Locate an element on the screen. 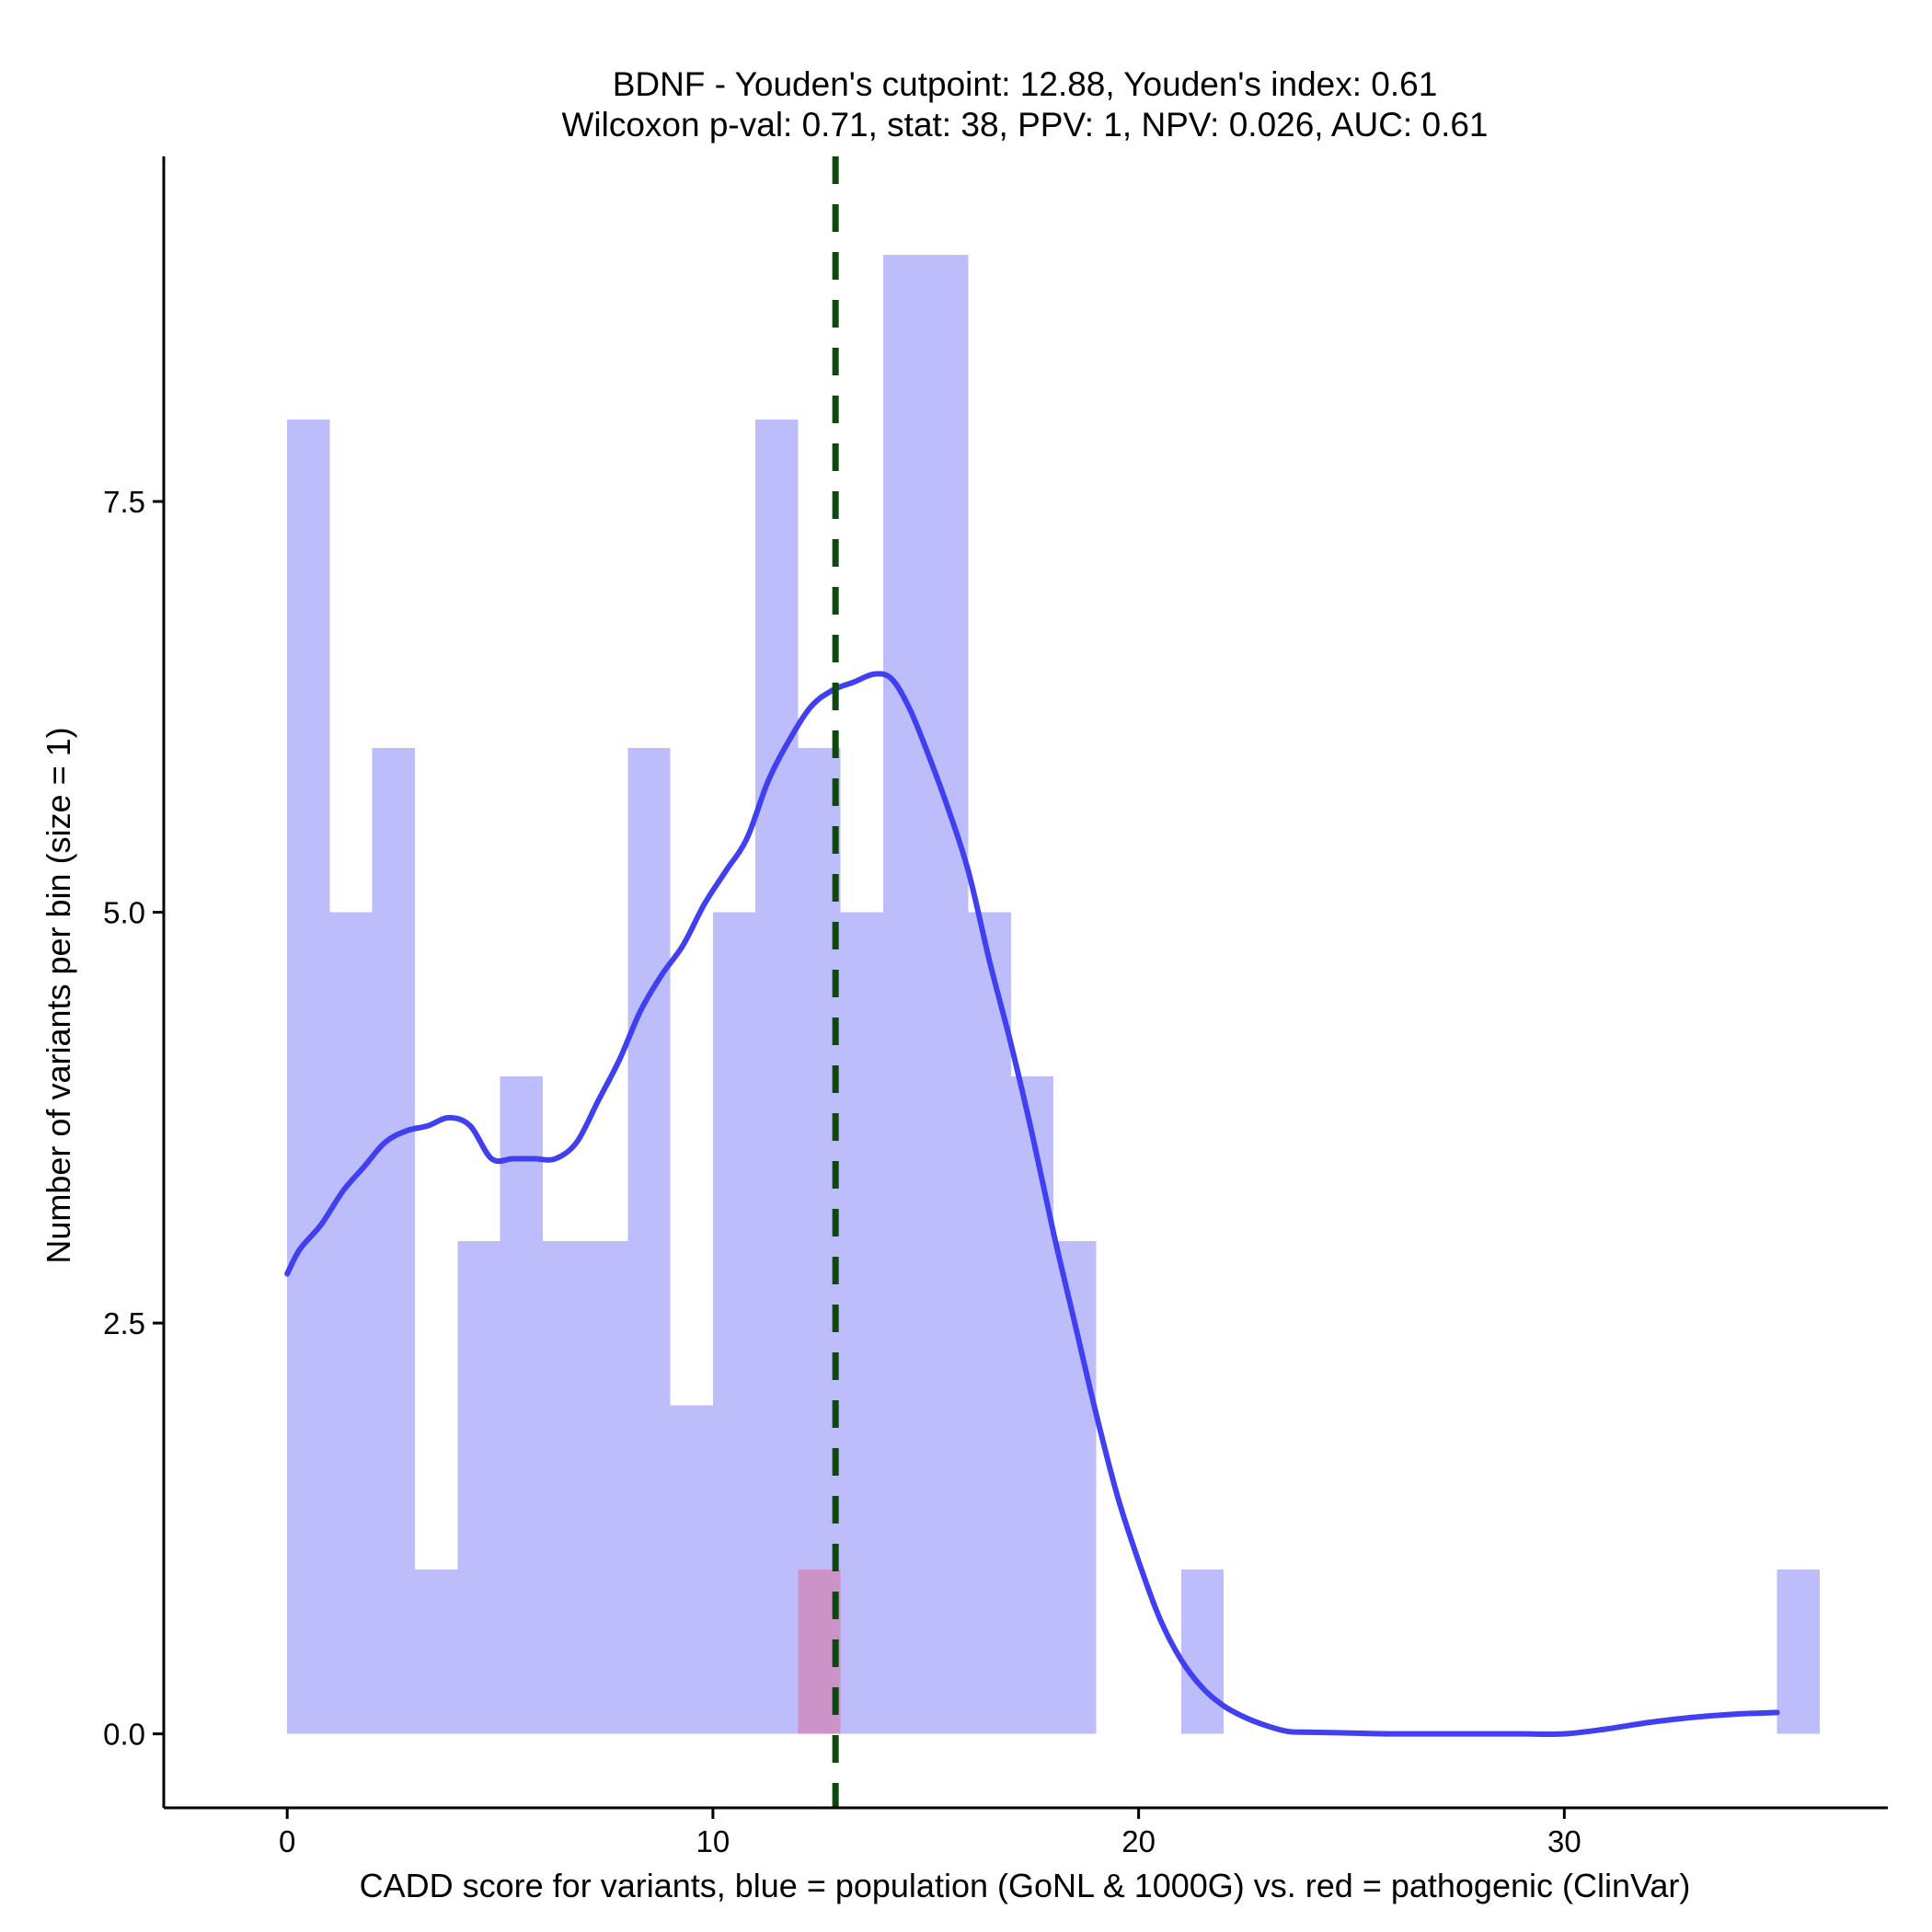  y-tick-label-0: 0.0 is located at coordinates (124, 1735).